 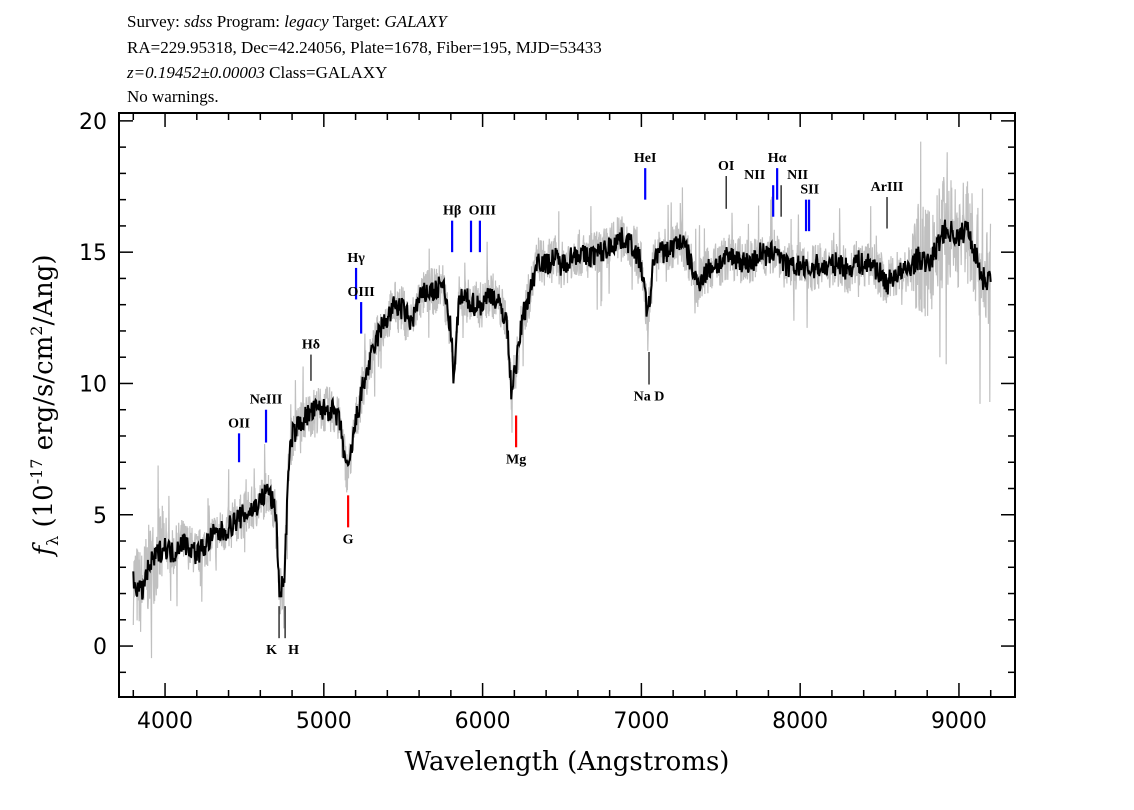 What do you see at coordinates (100, 516) in the screenshot?
I see `y-tick-label: 5` at bounding box center [100, 516].